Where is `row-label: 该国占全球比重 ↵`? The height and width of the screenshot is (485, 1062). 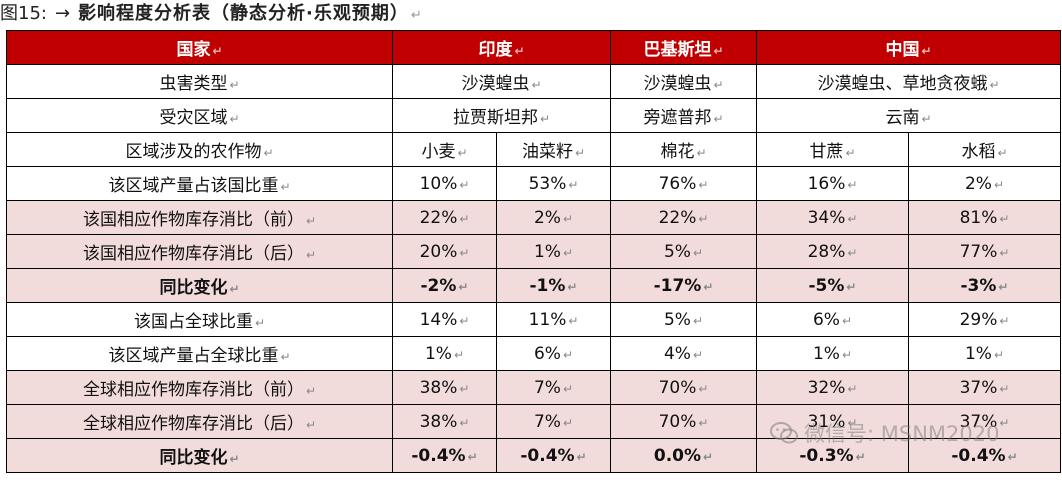 row-label: 该国占全球比重 ↵ is located at coordinates (199, 319).